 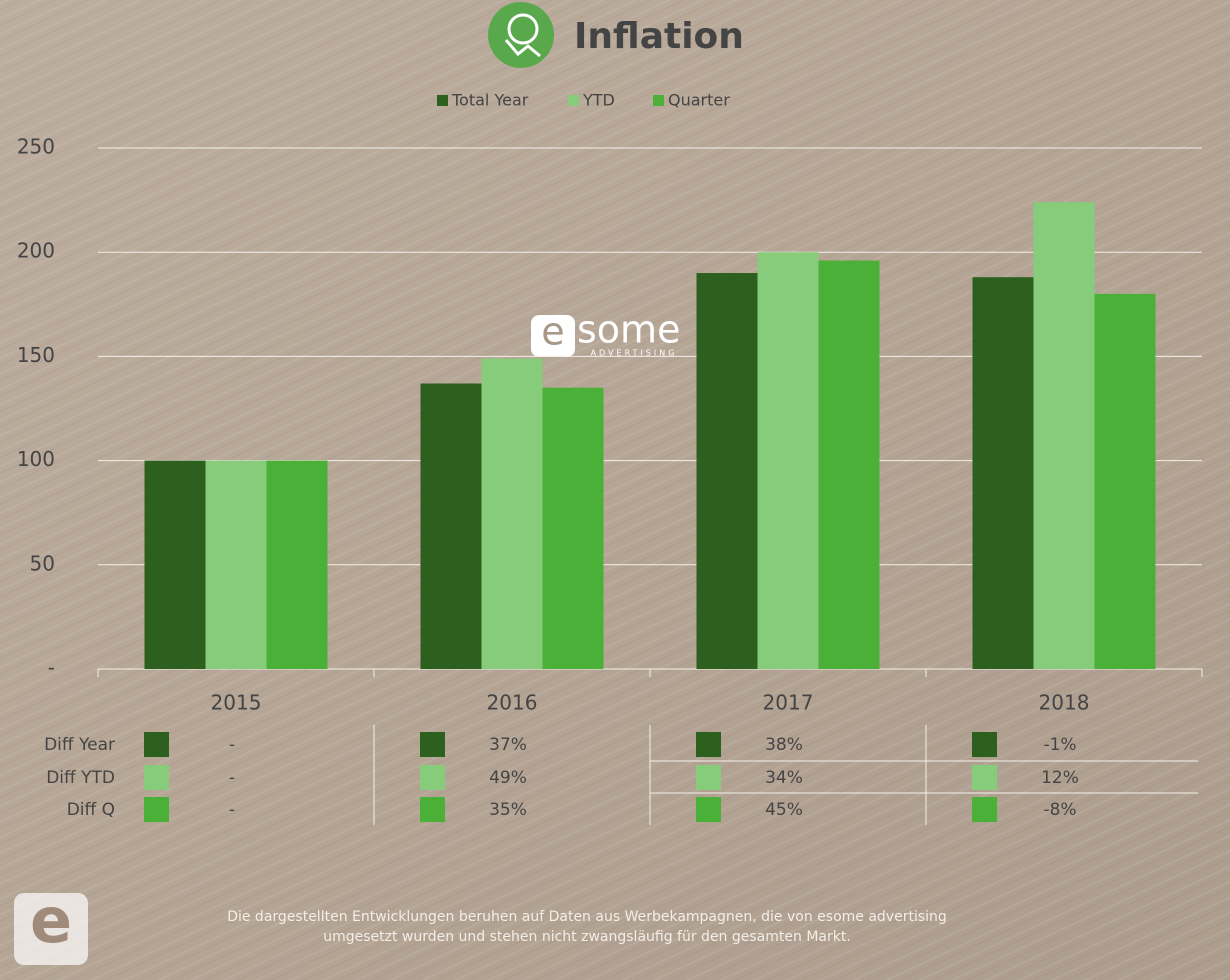 What do you see at coordinates (659, 36) in the screenshot?
I see `chart-title: Inflation` at bounding box center [659, 36].